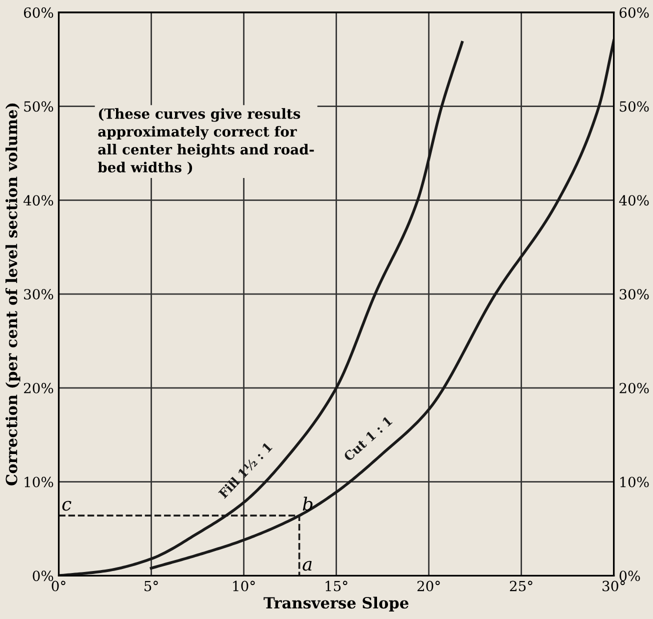 Image resolution: width=653 pixels, height=619 pixels. I want to click on x-tick-label: 5°, so click(151, 586).